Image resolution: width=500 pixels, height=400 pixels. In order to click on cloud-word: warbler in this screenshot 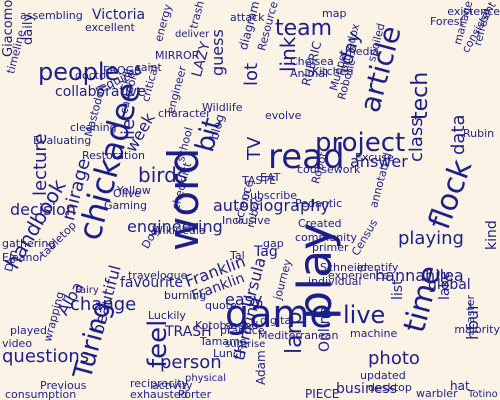, I will do `click(437, 393)`.